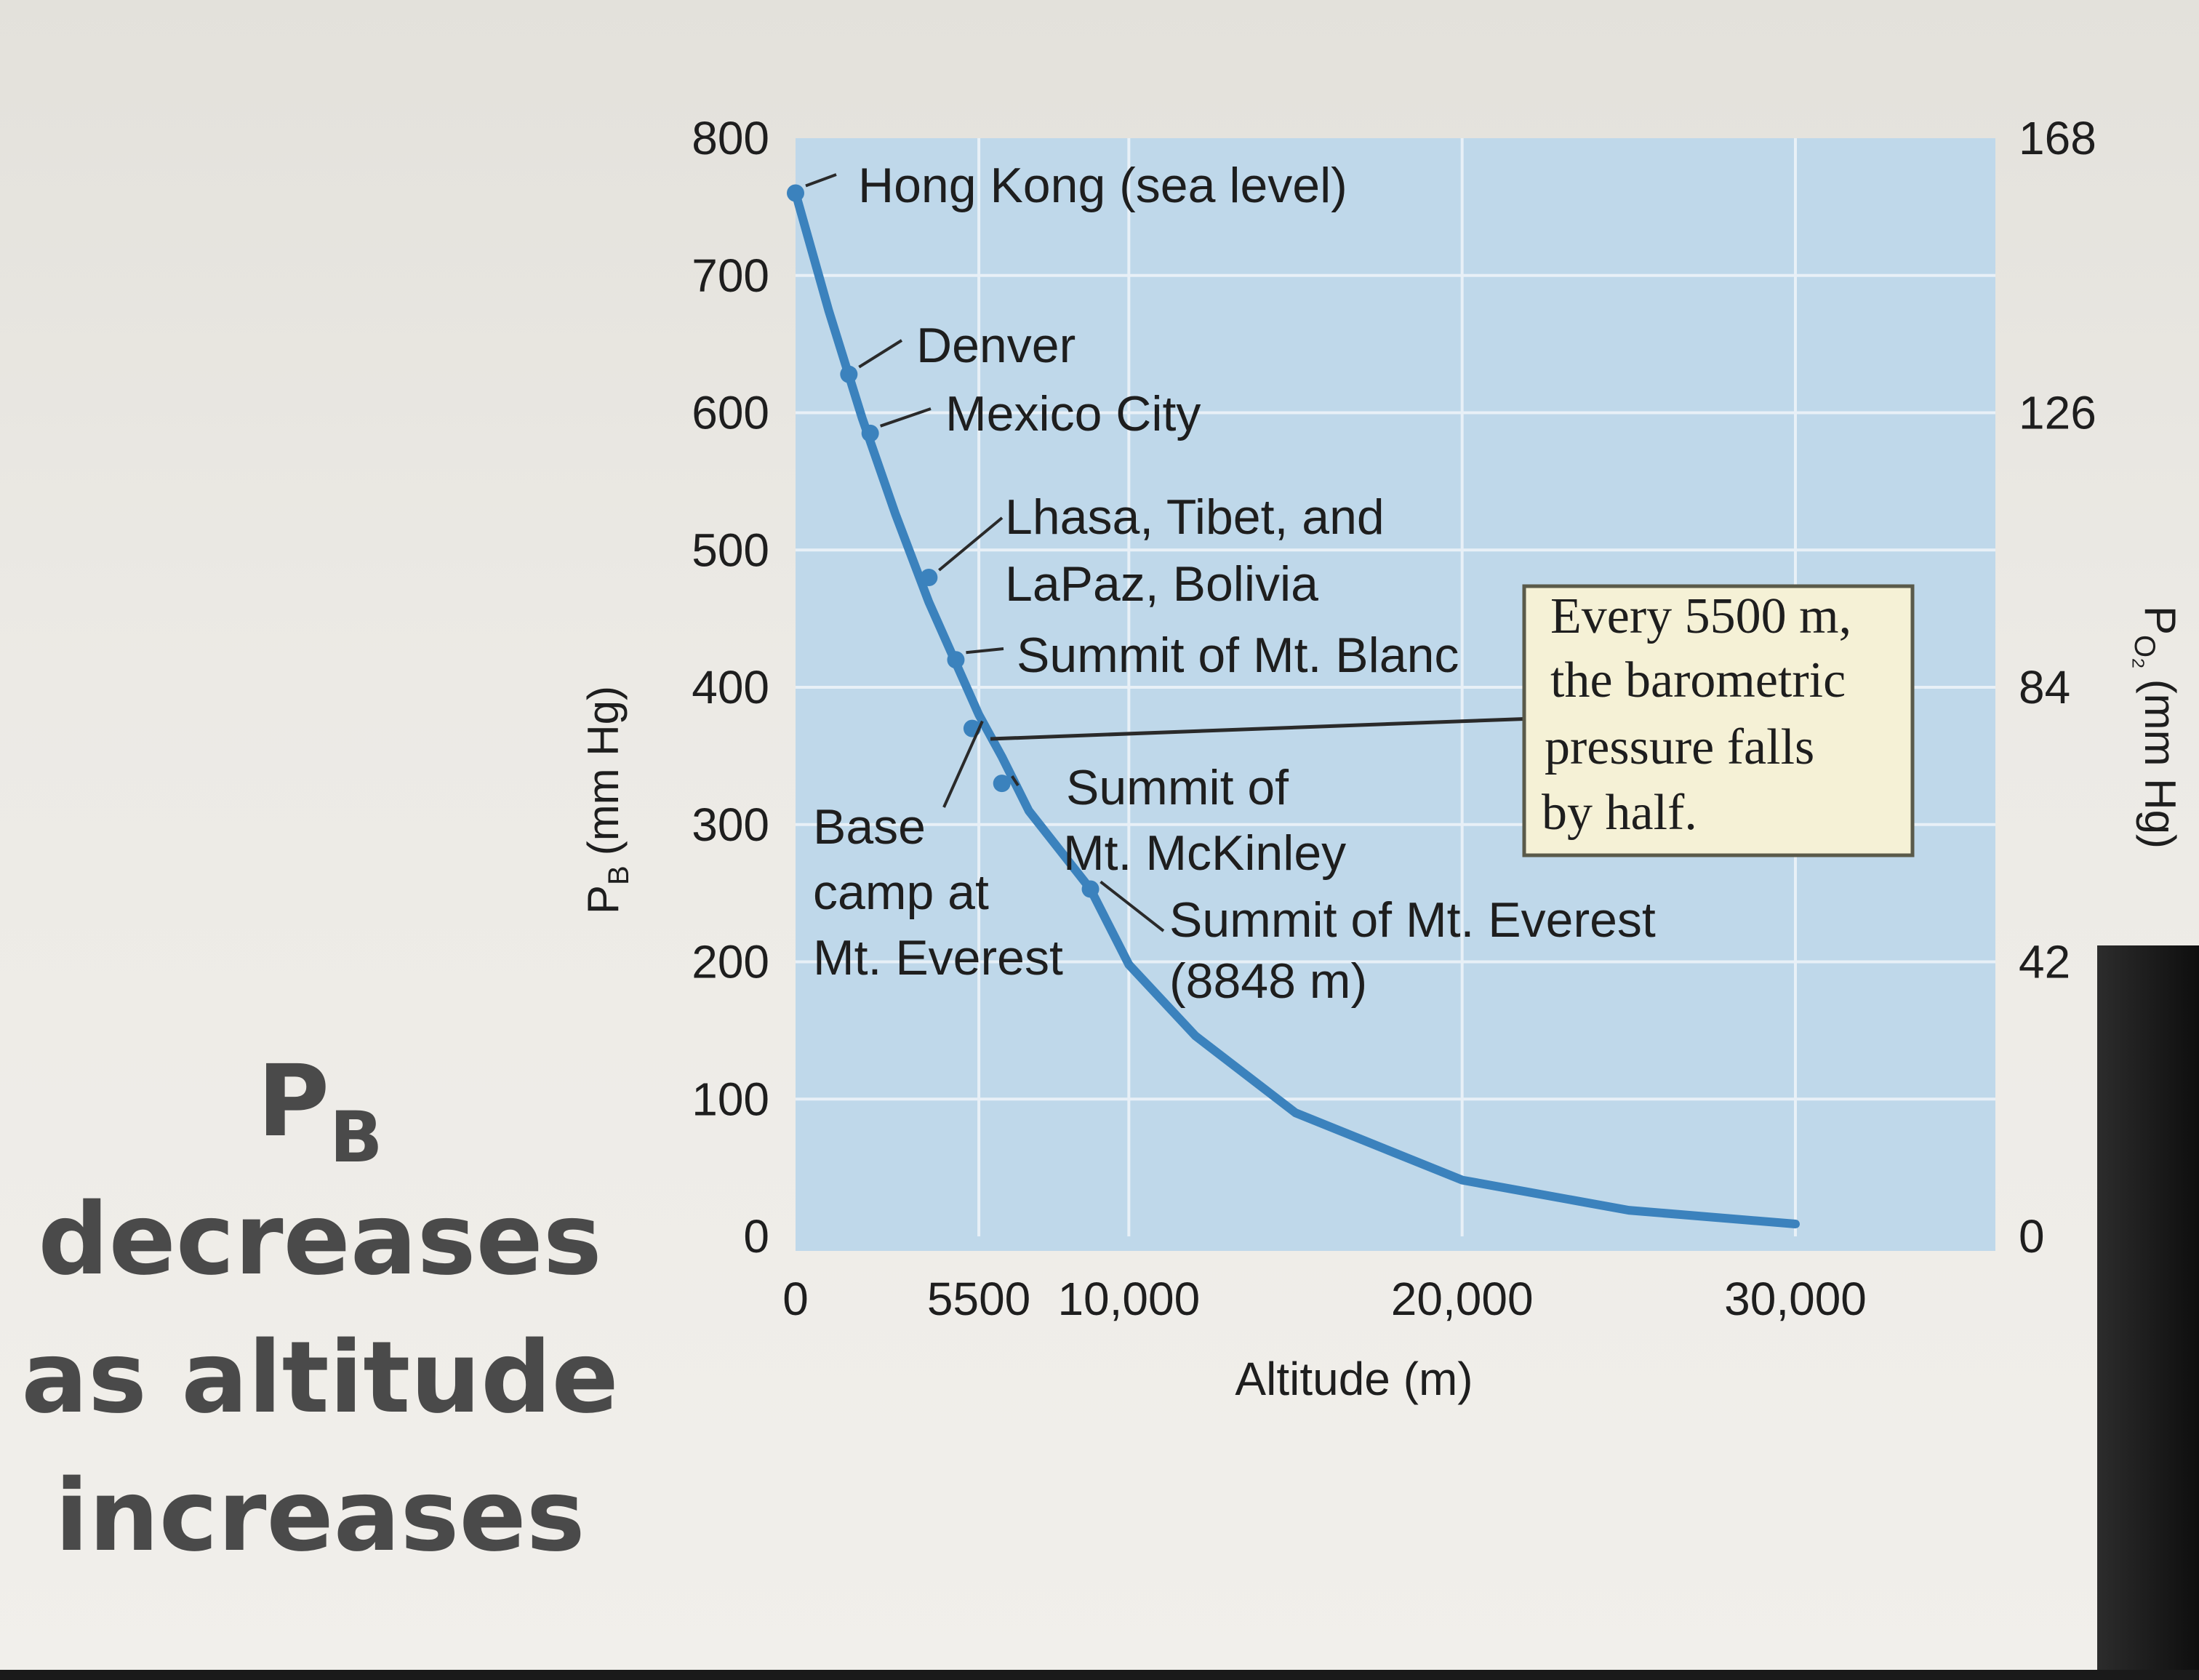  Describe the element at coordinates (1073, 413) in the screenshot. I see `label-mexico-city: Mexico City` at that location.